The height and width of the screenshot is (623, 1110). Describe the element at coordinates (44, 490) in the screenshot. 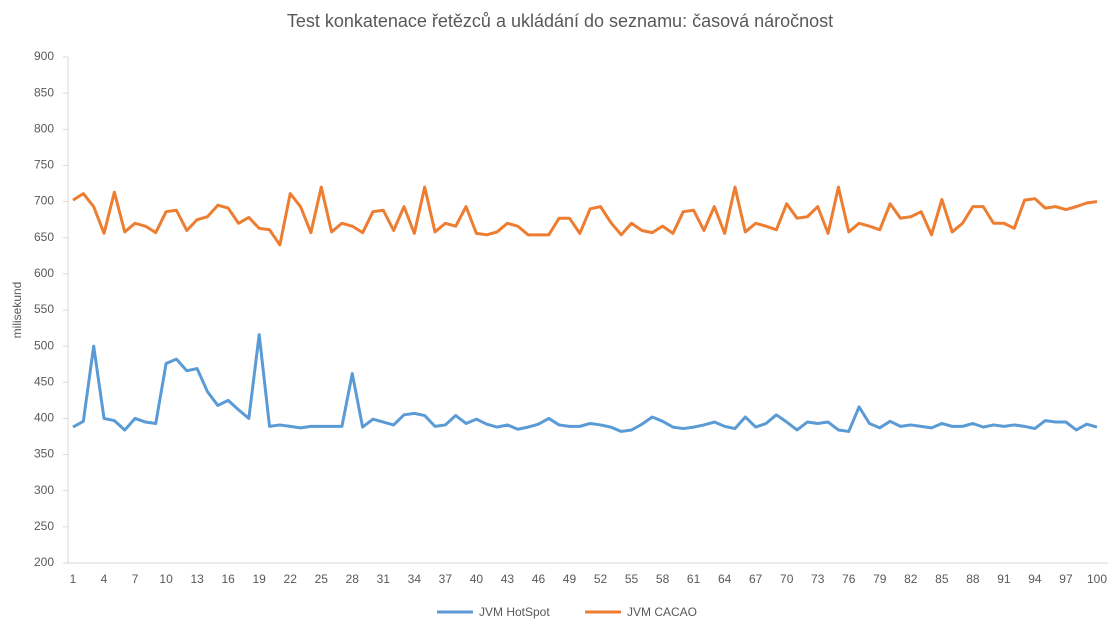

I see `y-tick-label: 300` at that location.